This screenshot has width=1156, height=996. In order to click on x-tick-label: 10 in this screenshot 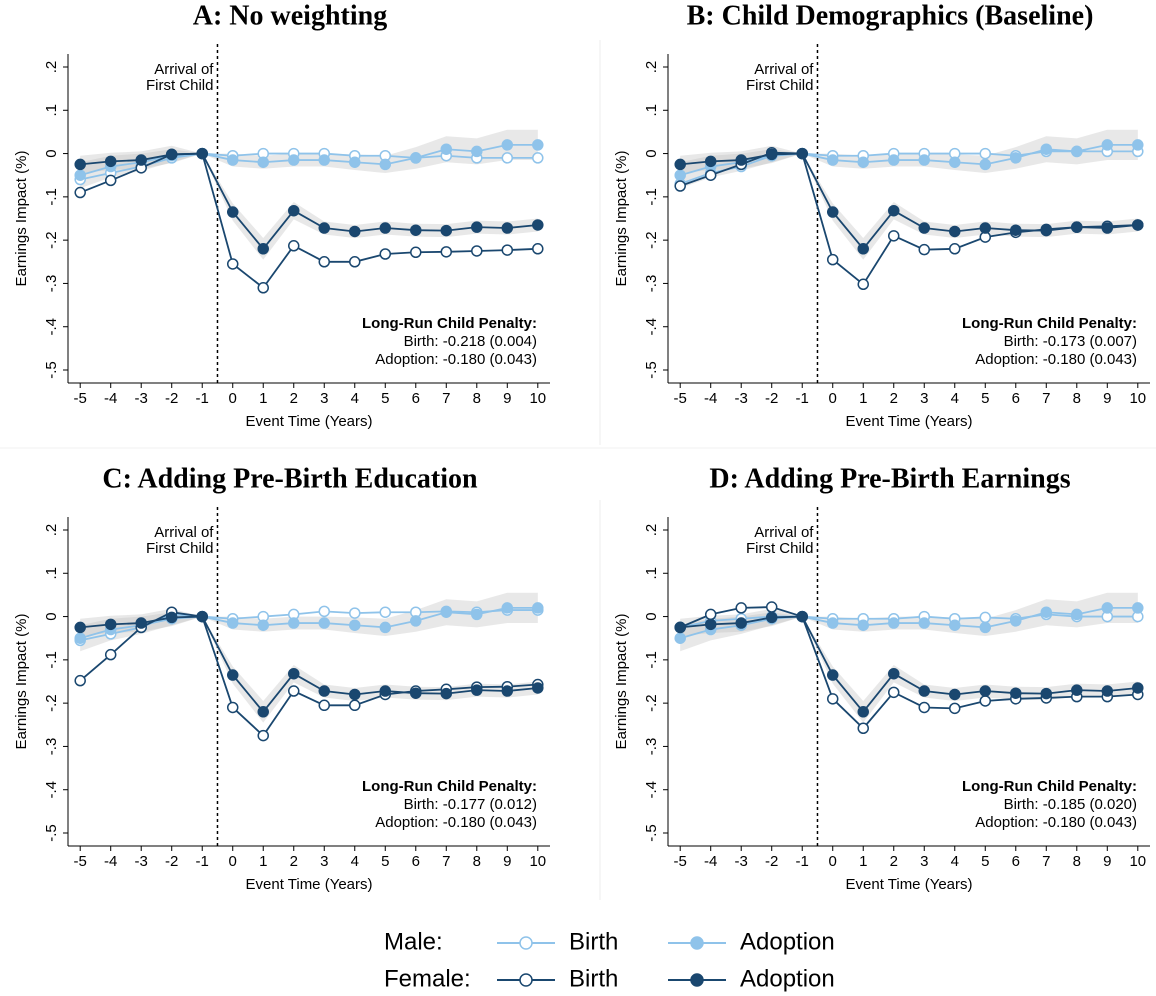, I will do `click(537, 398)`.